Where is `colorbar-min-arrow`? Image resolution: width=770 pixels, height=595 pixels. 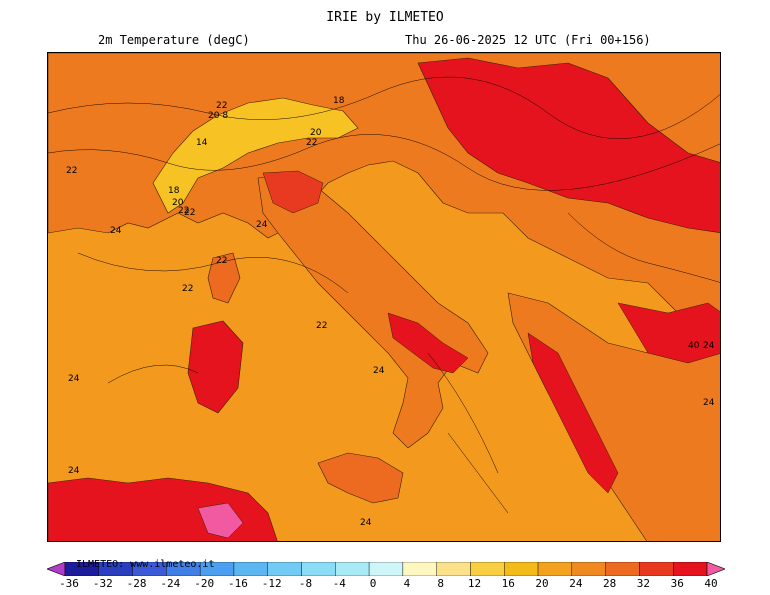
colorbar-min-arrow is located at coordinates (56, 569).